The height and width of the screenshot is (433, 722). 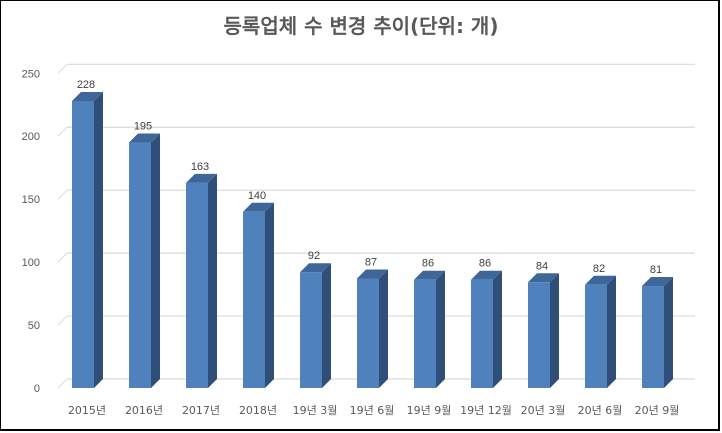 I want to click on x-tick-label: 19년 6월, so click(x=372, y=410).